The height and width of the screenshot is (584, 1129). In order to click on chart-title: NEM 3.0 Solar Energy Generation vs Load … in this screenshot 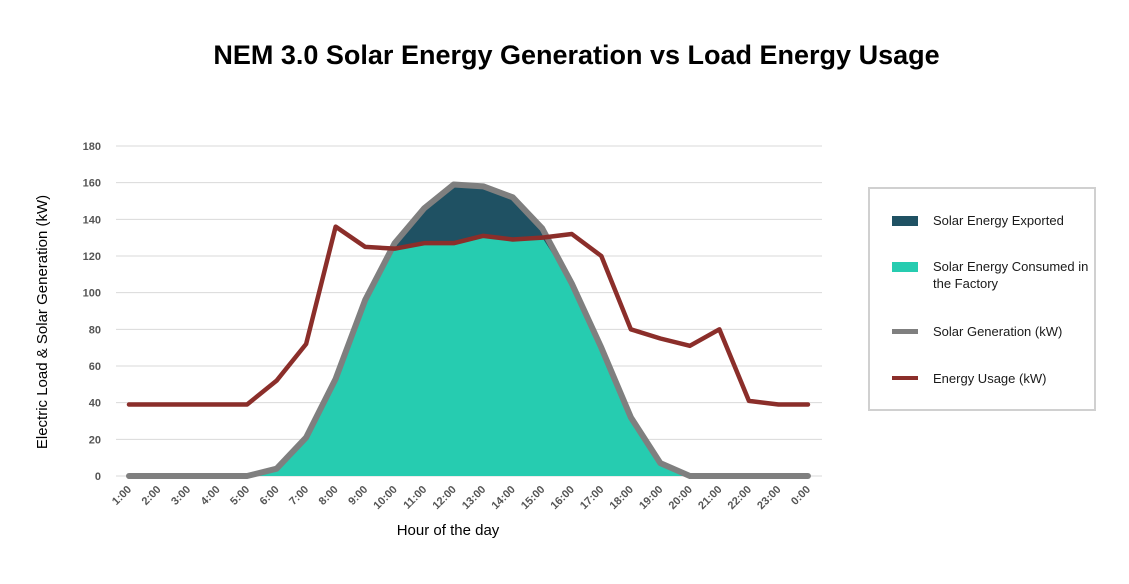, I will do `click(576, 55)`.